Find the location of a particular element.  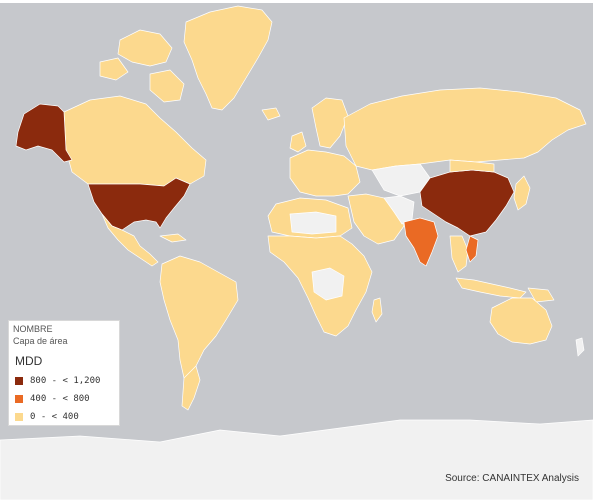

region-sahara-nodata is located at coordinates (313, 223).